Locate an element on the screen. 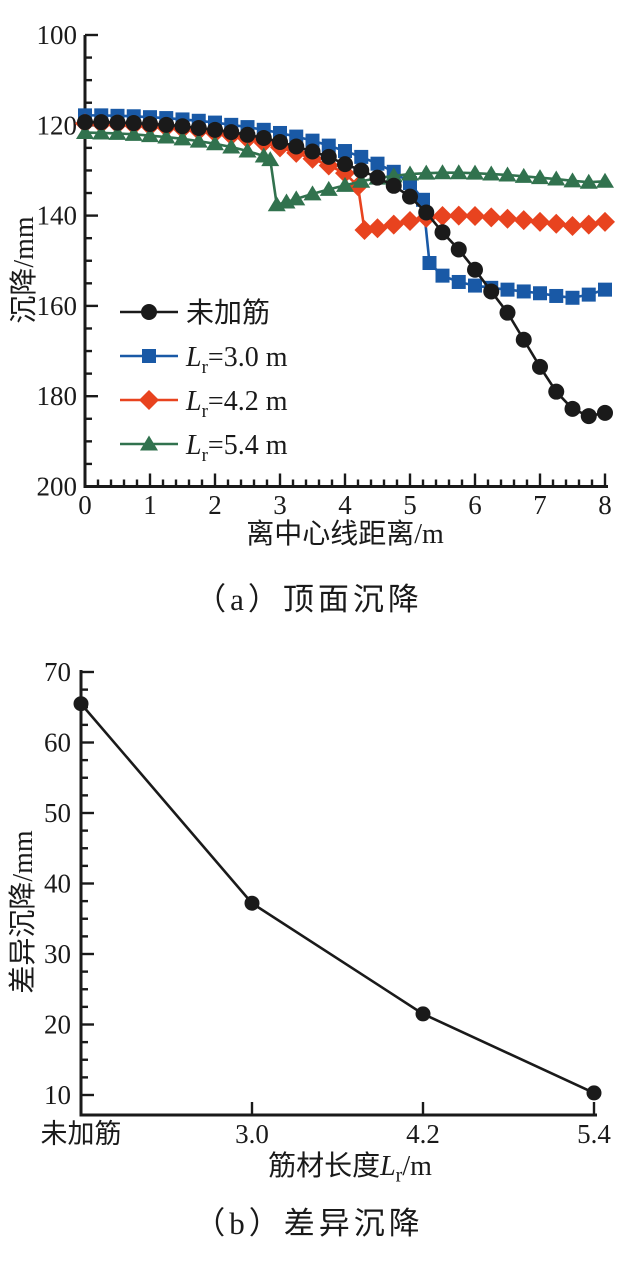  series-lr-5.4-m is located at coordinates (345, 168).